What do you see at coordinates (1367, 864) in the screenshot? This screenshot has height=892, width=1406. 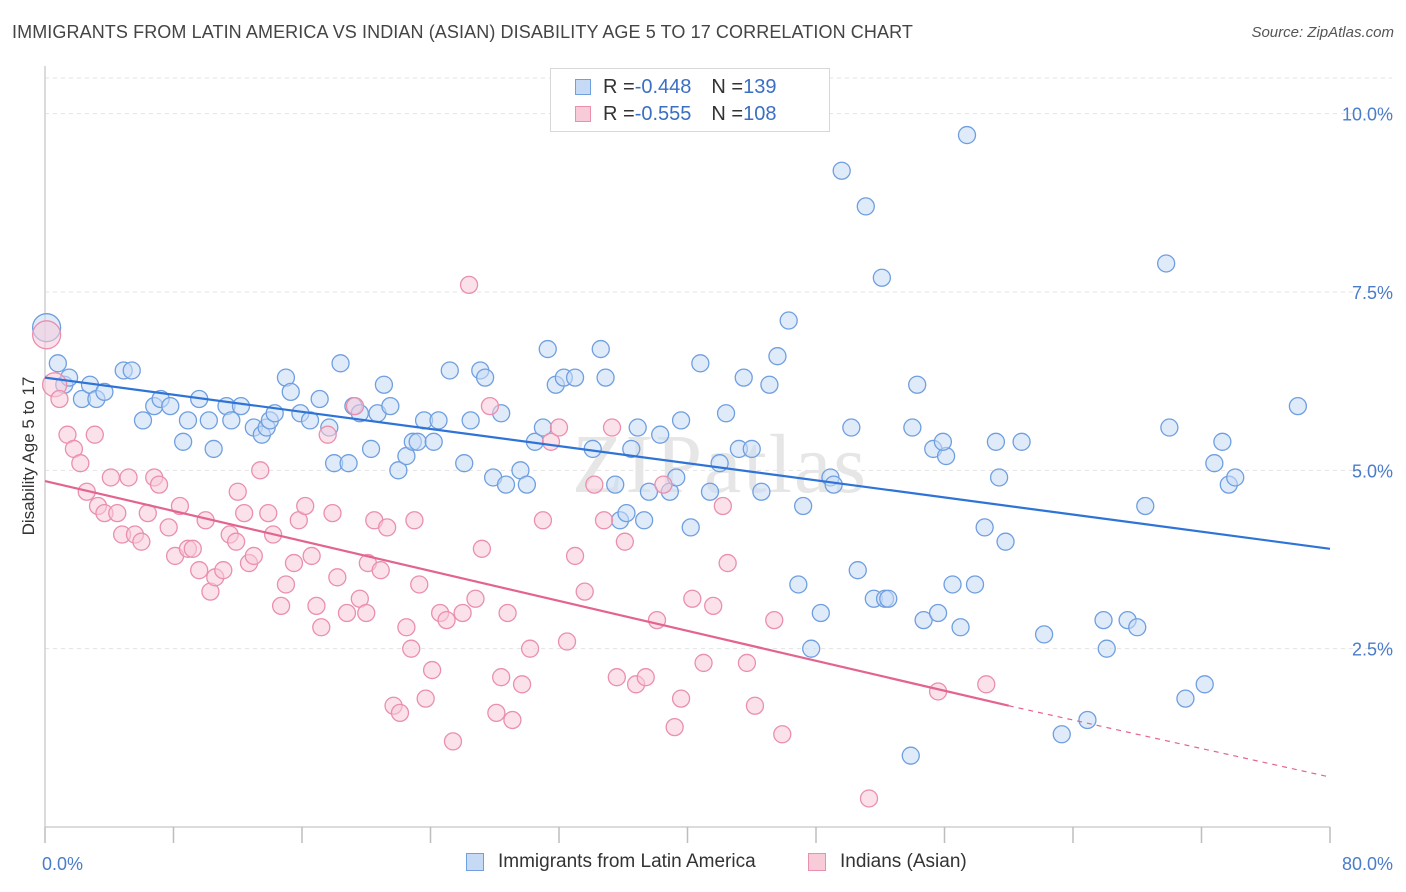 I see `x-tick-label: 80.0%` at bounding box center [1367, 864].